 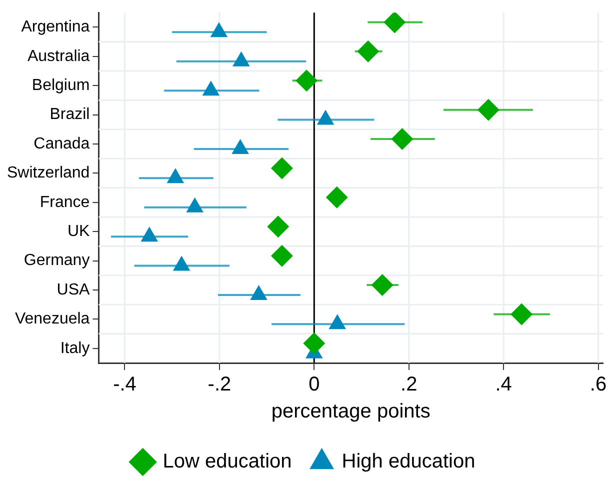 What do you see at coordinates (65, 202) in the screenshot?
I see `y-tick-label: France` at bounding box center [65, 202].